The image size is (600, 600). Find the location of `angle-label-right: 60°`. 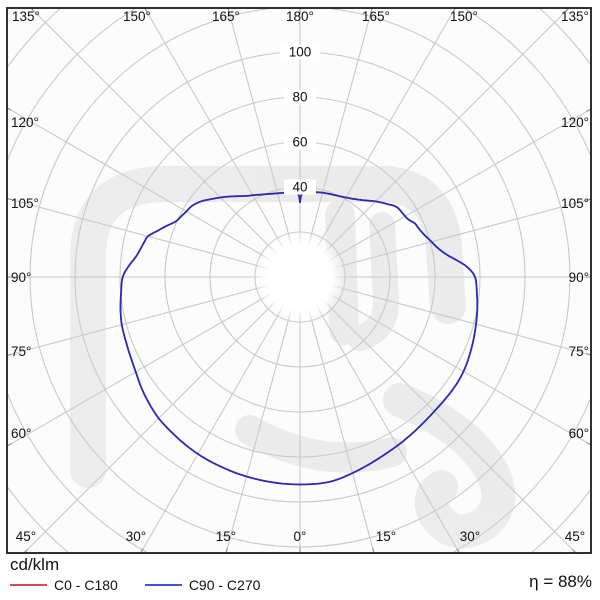

angle-label-right: 60° is located at coordinates (579, 433).